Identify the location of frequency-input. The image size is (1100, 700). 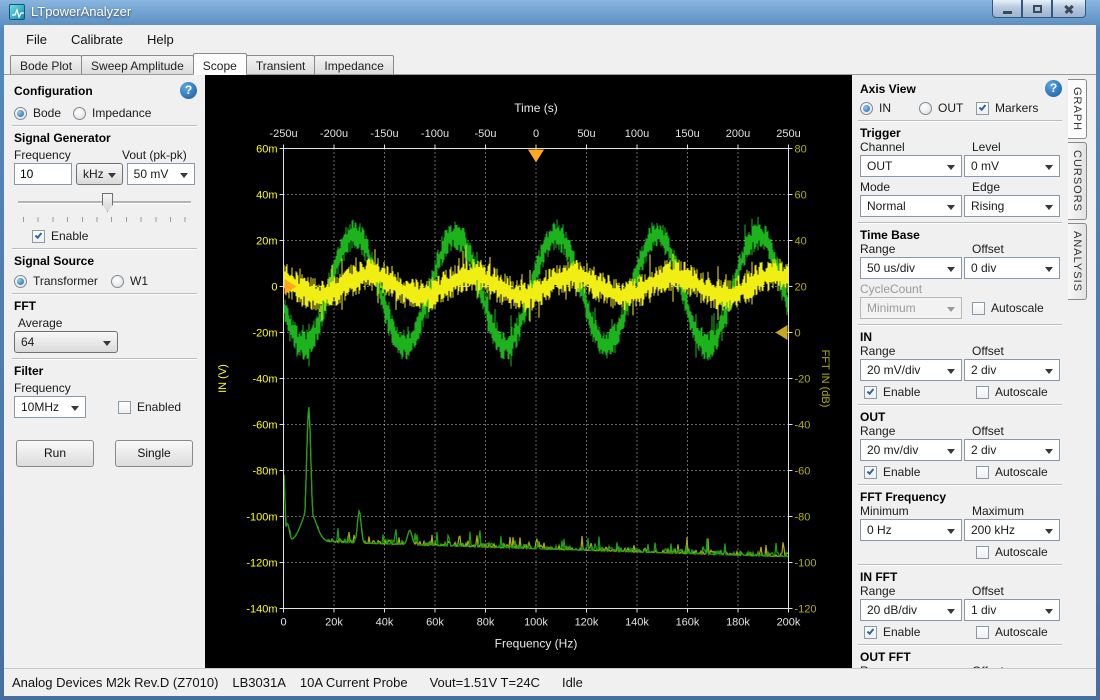
(43, 174).